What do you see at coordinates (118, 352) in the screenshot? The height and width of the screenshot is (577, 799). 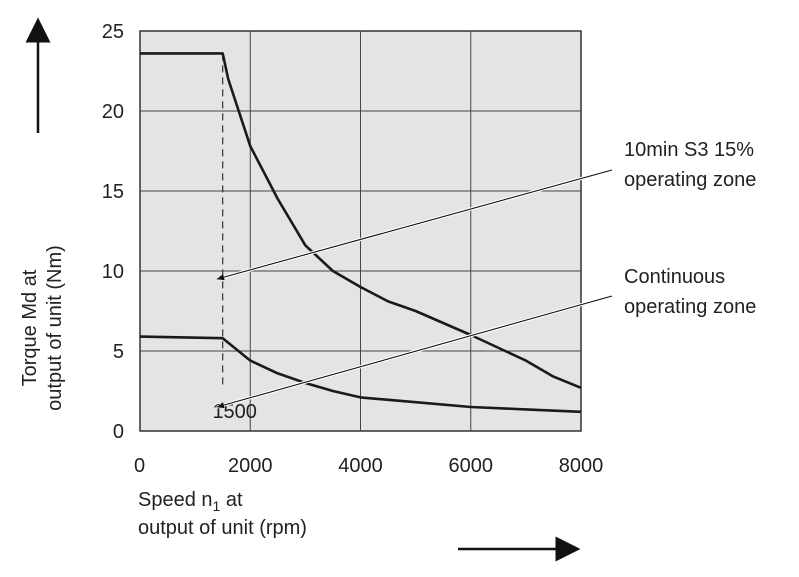 I see `y-tick-label: 5` at bounding box center [118, 352].